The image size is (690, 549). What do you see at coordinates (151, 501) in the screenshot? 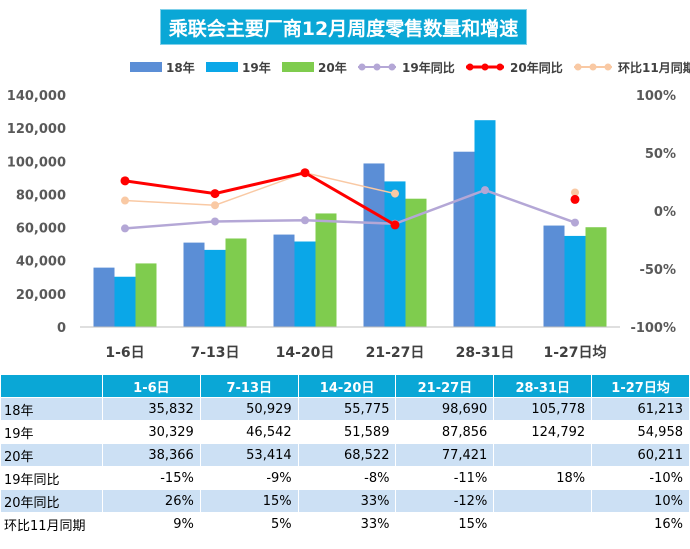
I see `table-cell: 26%` at bounding box center [151, 501].